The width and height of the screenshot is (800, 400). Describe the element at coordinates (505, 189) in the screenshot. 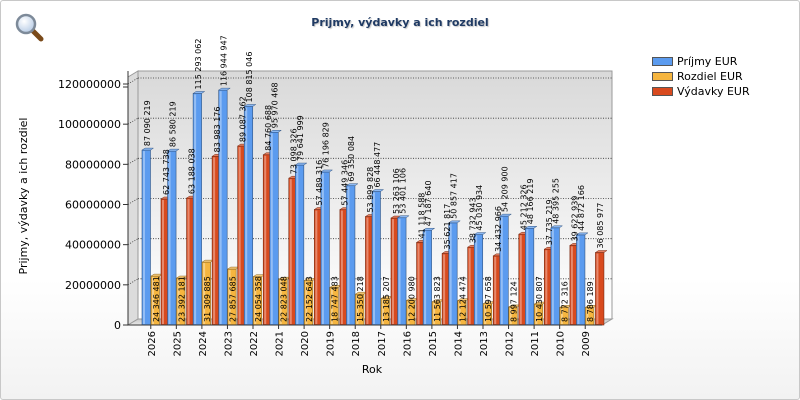

I see `data-label-prijmy: 54 209 900` at that location.